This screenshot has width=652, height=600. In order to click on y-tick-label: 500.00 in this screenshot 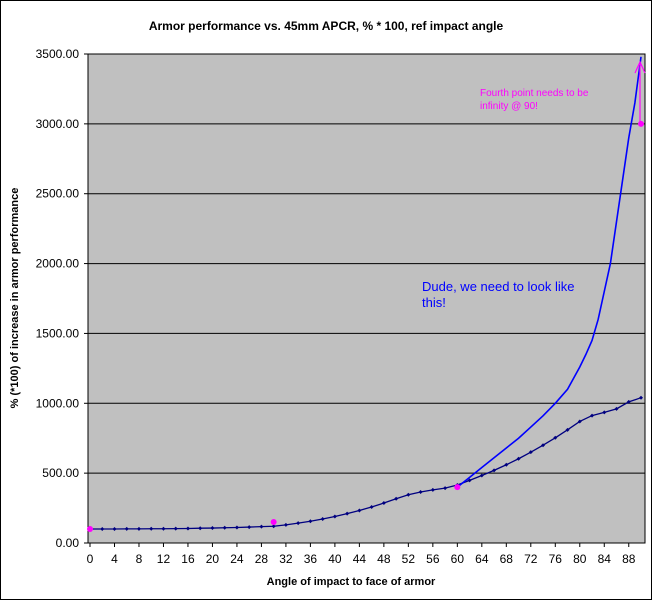, I will do `click(60, 473)`.